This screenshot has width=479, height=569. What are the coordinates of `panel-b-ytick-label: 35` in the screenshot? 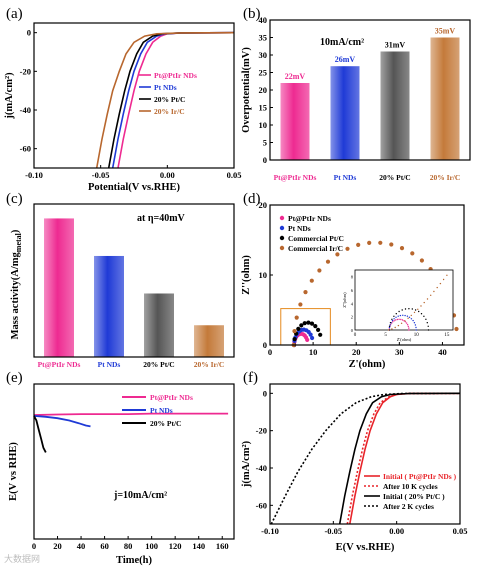 It's located at (263, 38).